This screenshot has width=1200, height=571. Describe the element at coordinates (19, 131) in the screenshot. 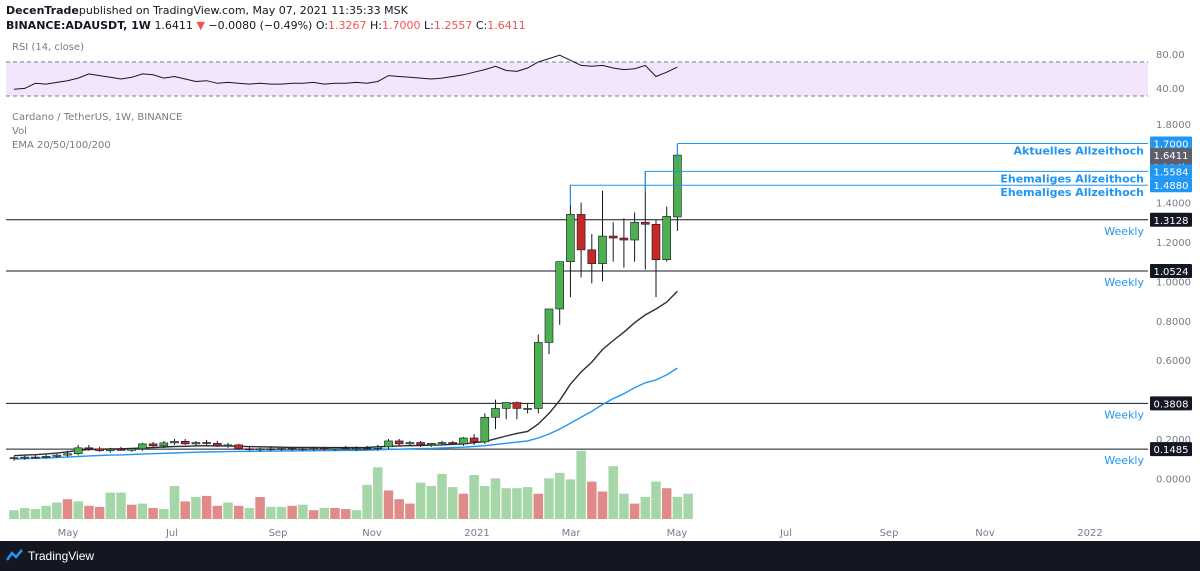

I see `vol-legend: Vol` at that location.